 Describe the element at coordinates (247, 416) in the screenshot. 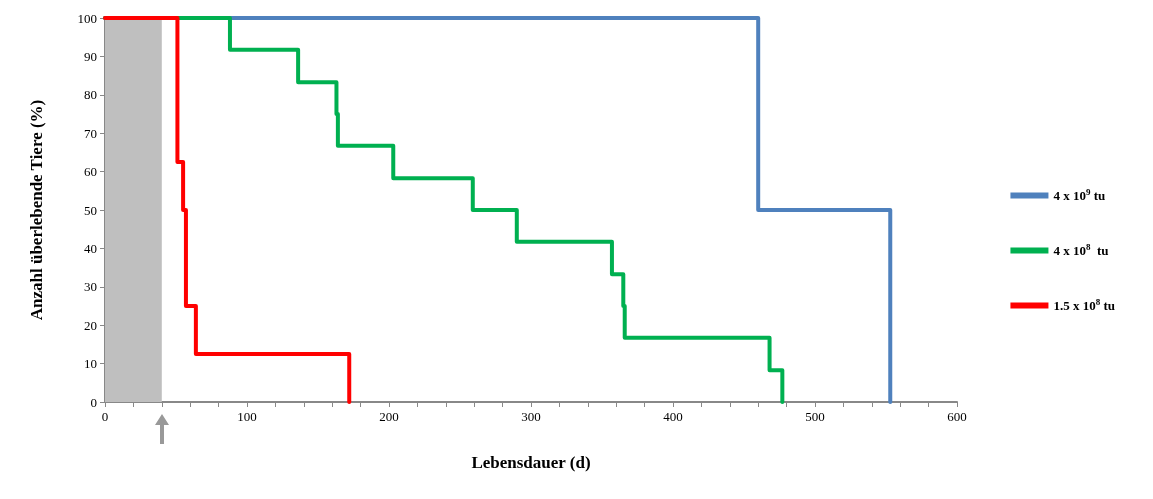

I see `x-tick-label: 100` at that location.